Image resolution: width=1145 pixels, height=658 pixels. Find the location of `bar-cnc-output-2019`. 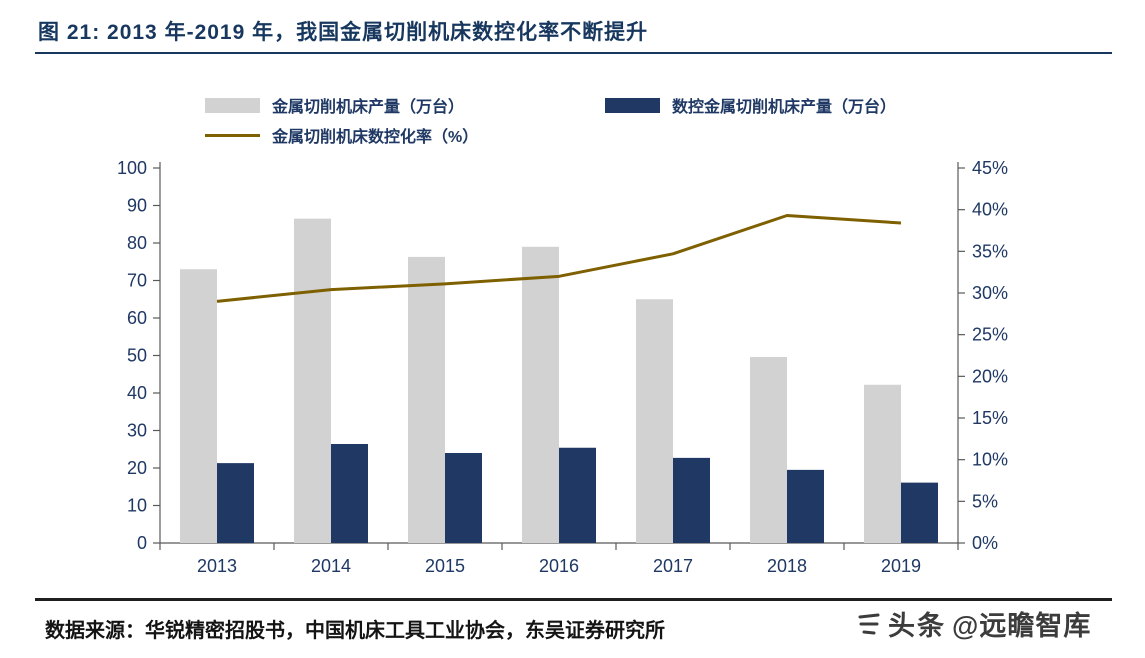

bar-cnc-output-2019 is located at coordinates (919, 512).